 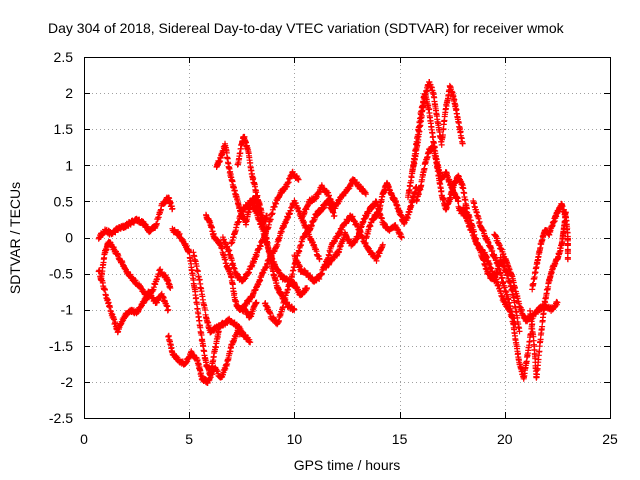 What do you see at coordinates (400, 439) in the screenshot?
I see `x-tick-label: 15` at bounding box center [400, 439].